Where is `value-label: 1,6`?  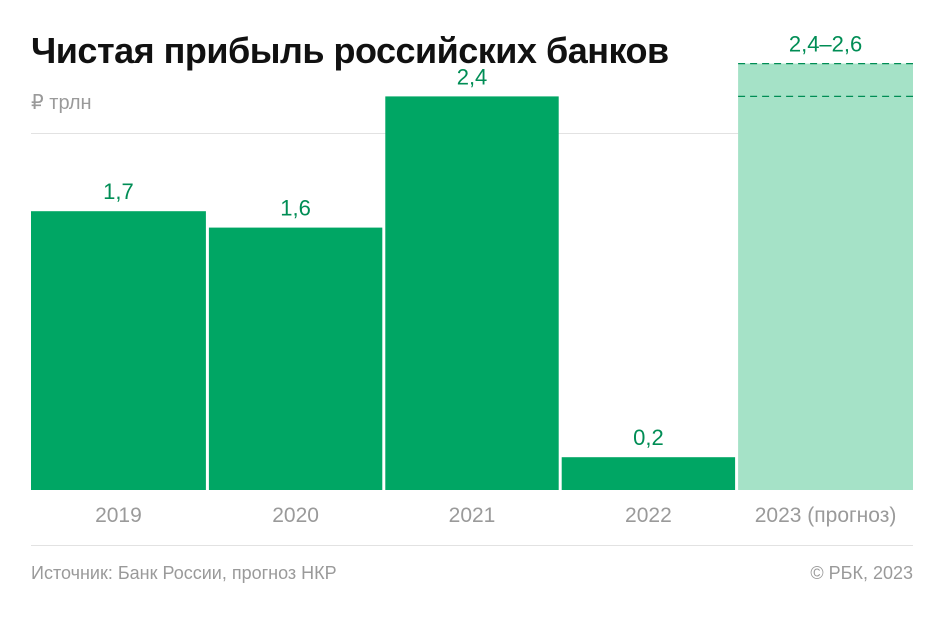
value-label: 1,6 is located at coordinates (295, 208).